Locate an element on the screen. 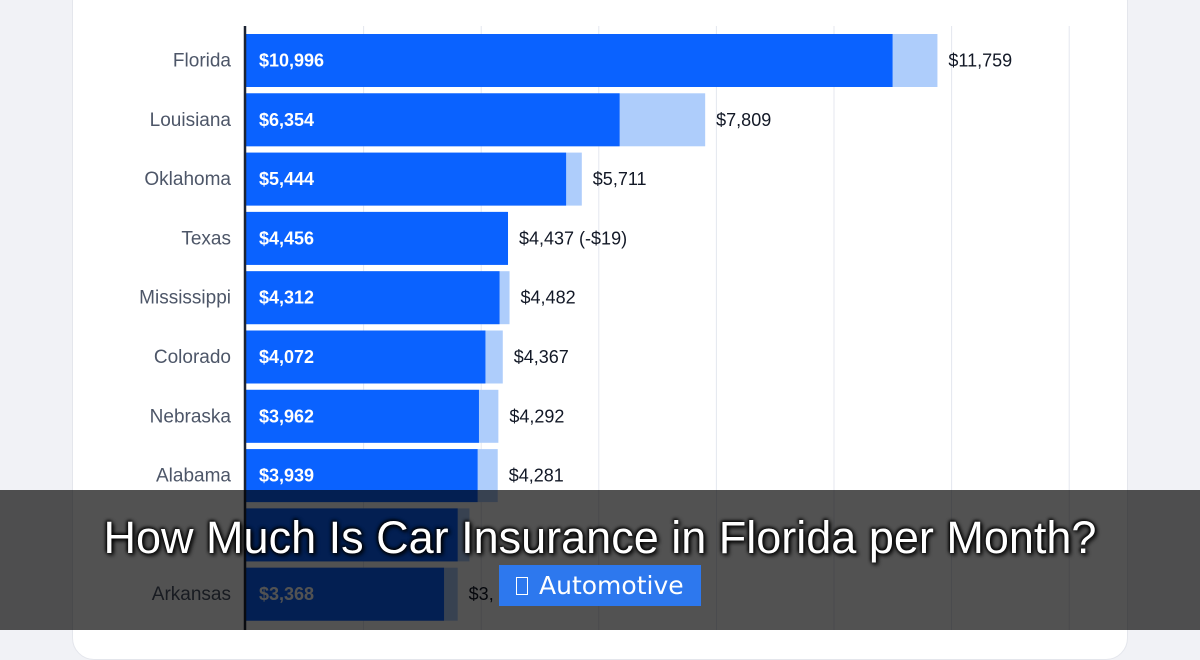  end-value-label: $7,809 is located at coordinates (743, 120).